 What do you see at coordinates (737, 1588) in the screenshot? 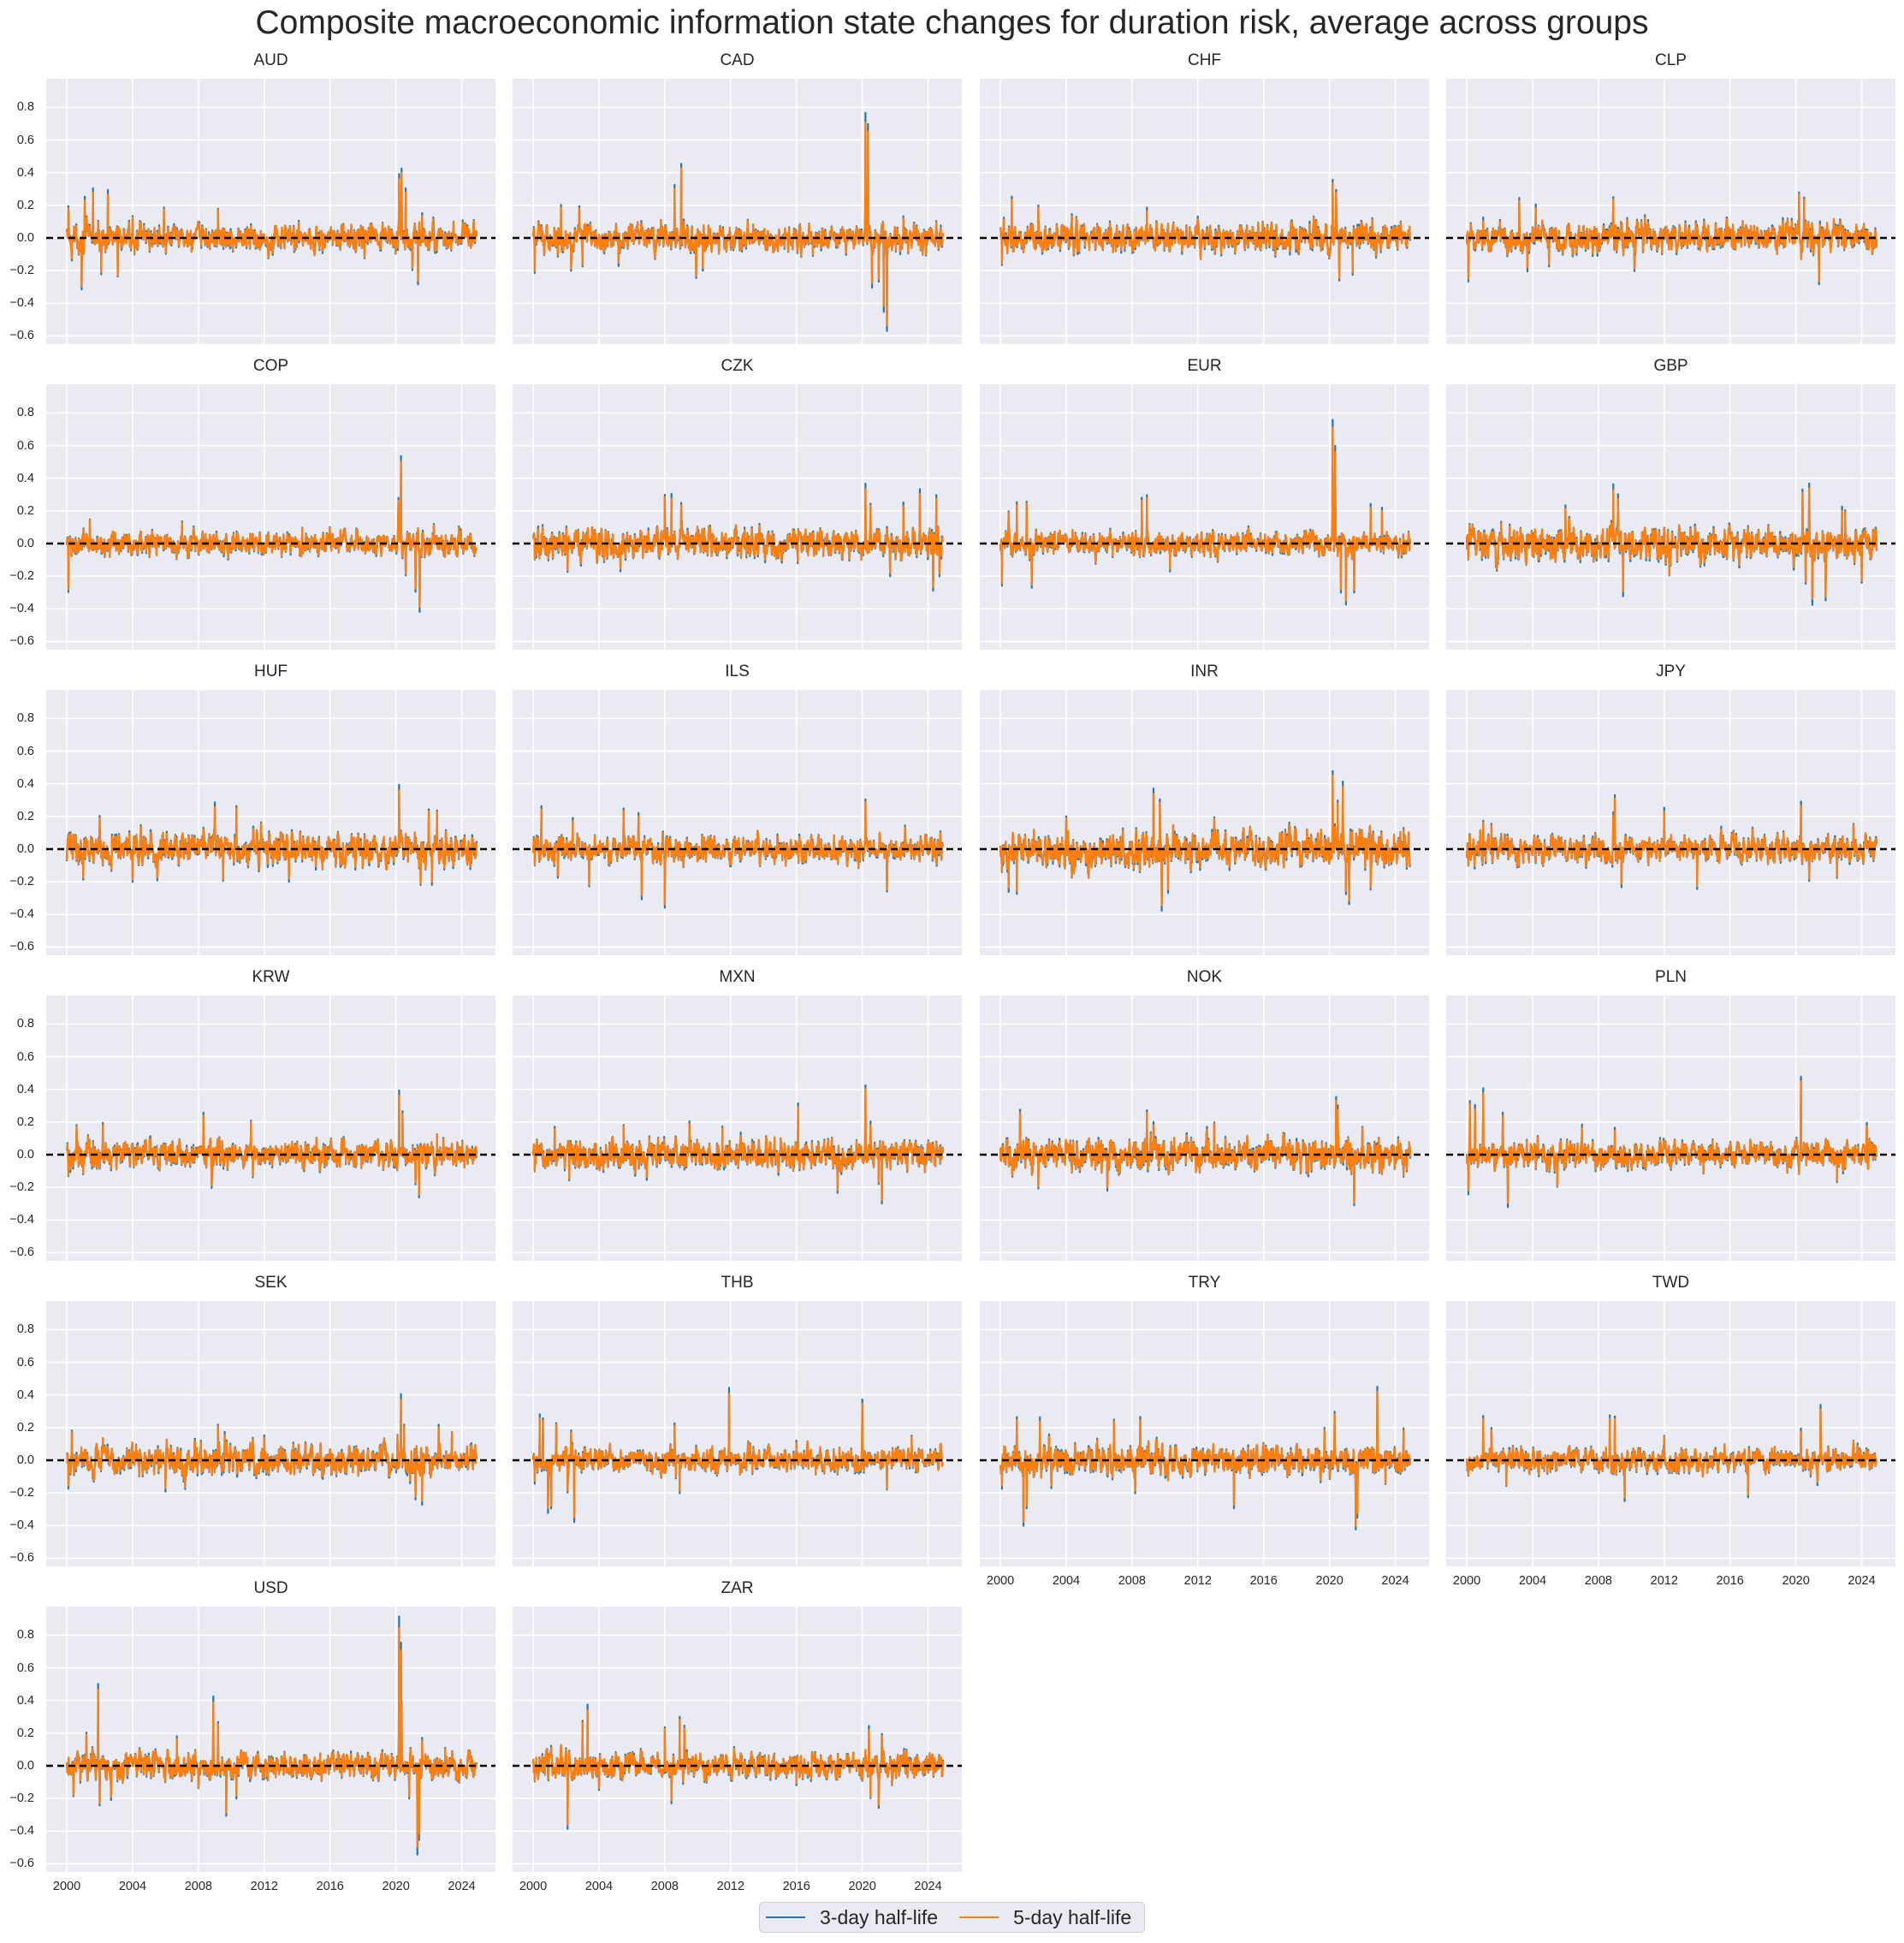
I see `panel-title: ZAR` at bounding box center [737, 1588].